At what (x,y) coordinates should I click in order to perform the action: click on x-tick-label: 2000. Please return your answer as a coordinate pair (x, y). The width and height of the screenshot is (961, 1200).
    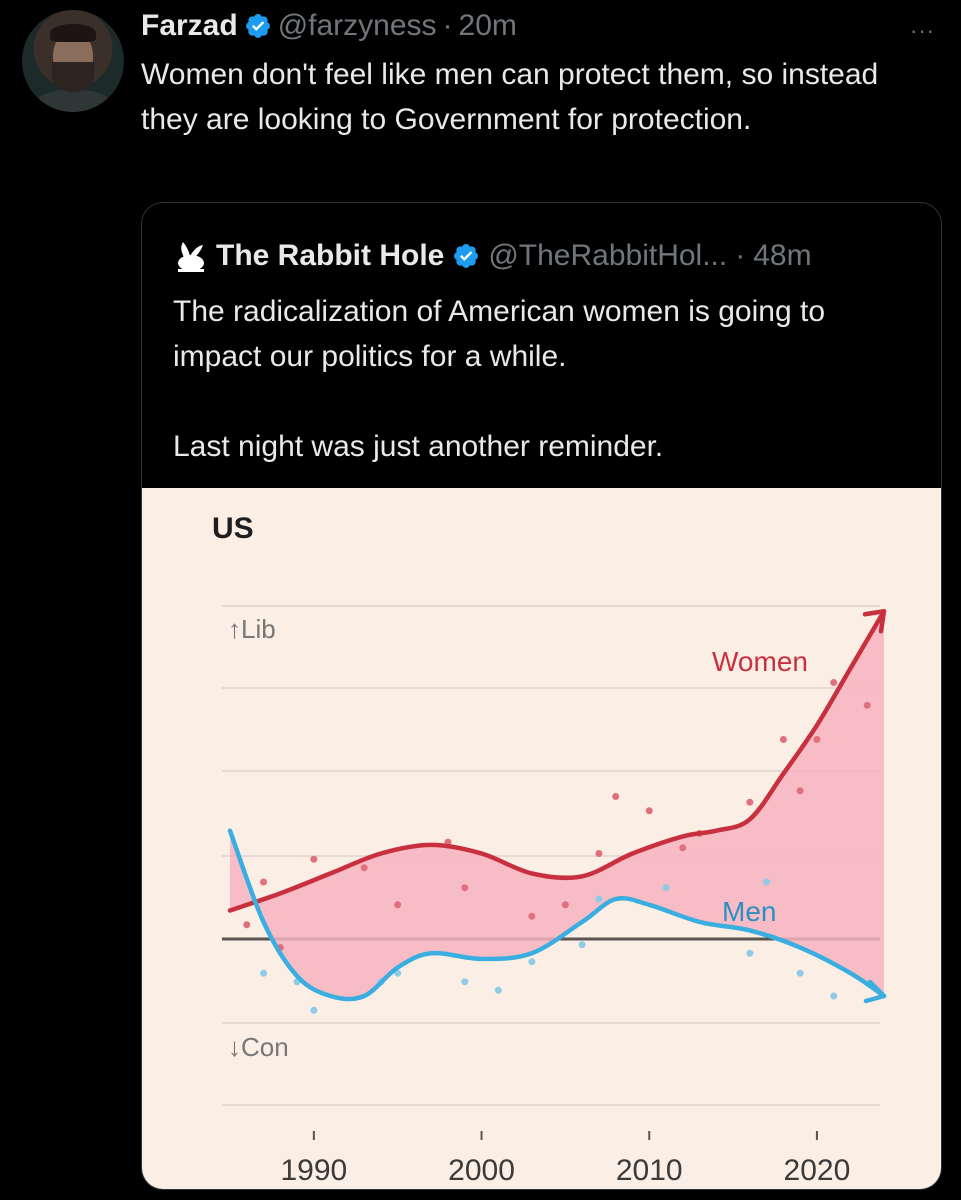
    Looking at the image, I should click on (481, 1170).